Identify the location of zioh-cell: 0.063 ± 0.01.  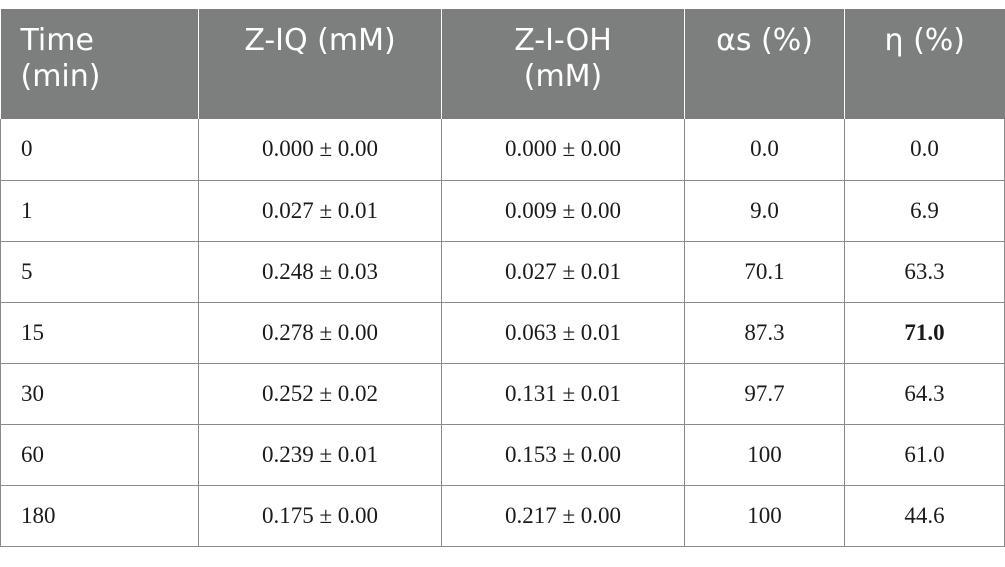
(563, 333).